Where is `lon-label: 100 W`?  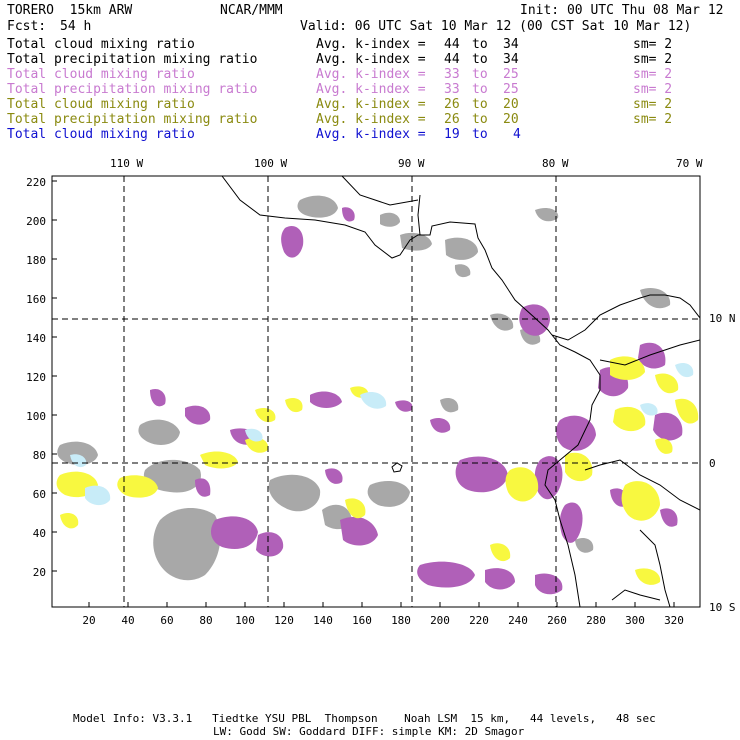 lon-label: 100 W is located at coordinates (270, 163).